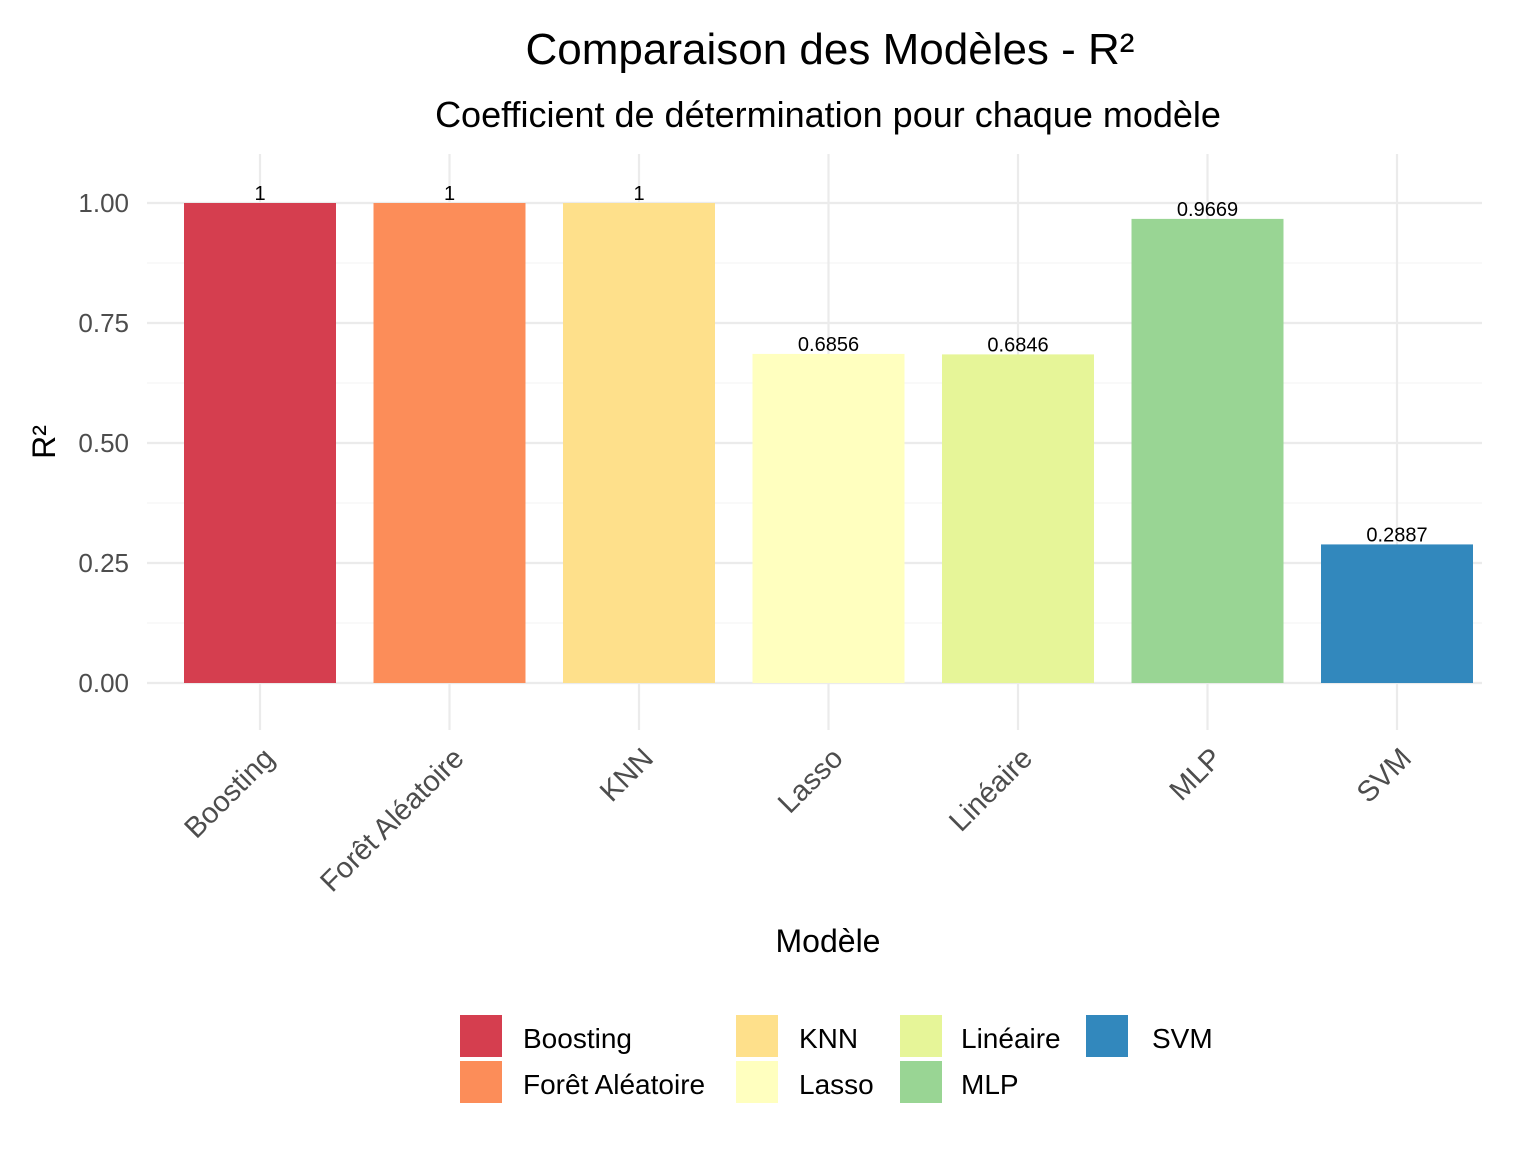 Image resolution: width=1536 pixels, height=1152 pixels. I want to click on legend-label: KNN, so click(828, 1038).